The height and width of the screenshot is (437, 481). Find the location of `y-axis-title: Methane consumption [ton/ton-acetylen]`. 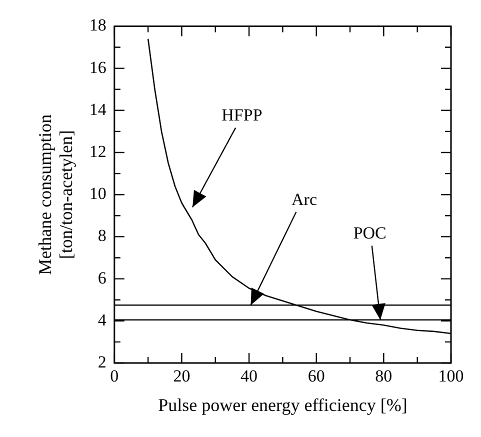

y-axis-title: Methane consumption [ton/ton-acetylen] is located at coordinates (55, 194).